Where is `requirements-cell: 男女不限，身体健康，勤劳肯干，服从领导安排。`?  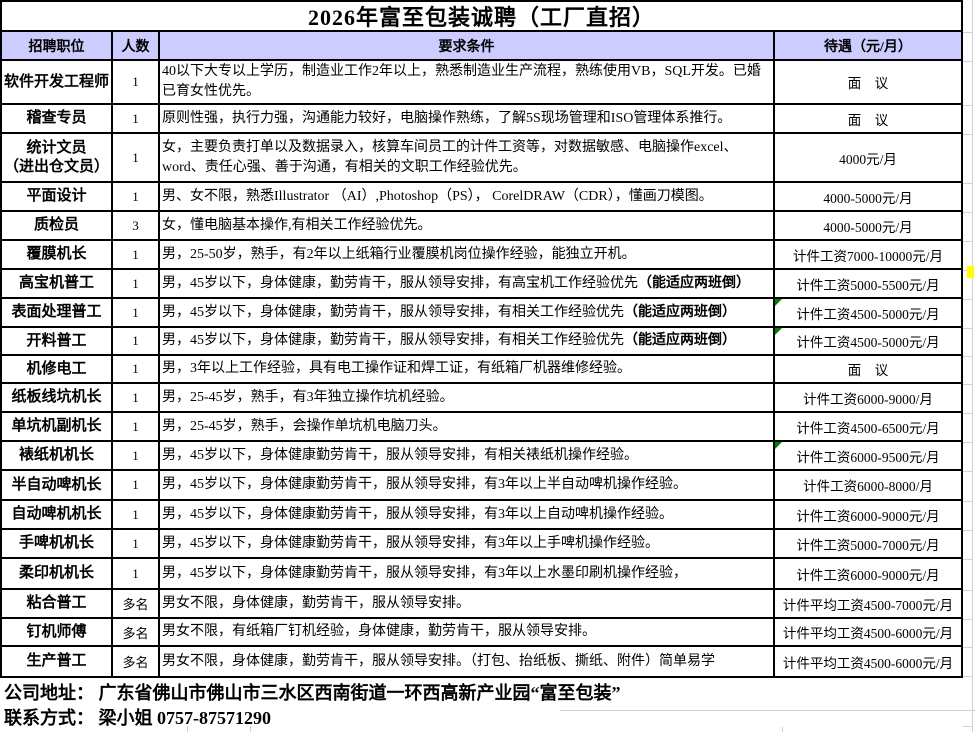 requirements-cell: 男女不限，身体健康，勤劳肯干，服从领导安排。 is located at coordinates (467, 603).